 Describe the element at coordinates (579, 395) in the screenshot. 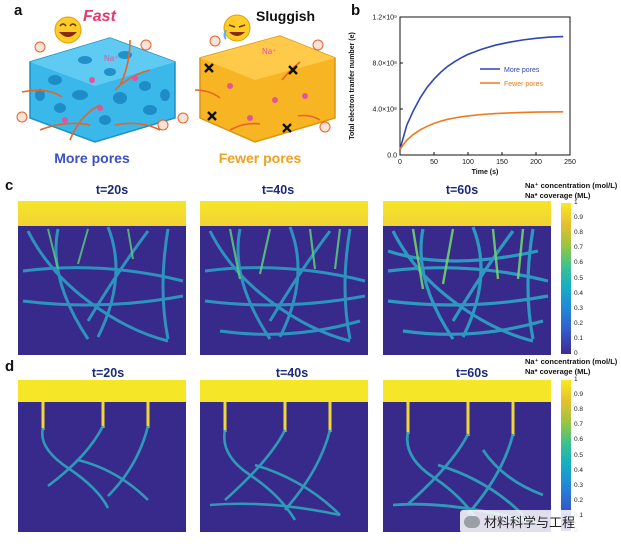

I see `panel-d-colorbar-tick: 0.9` at that location.